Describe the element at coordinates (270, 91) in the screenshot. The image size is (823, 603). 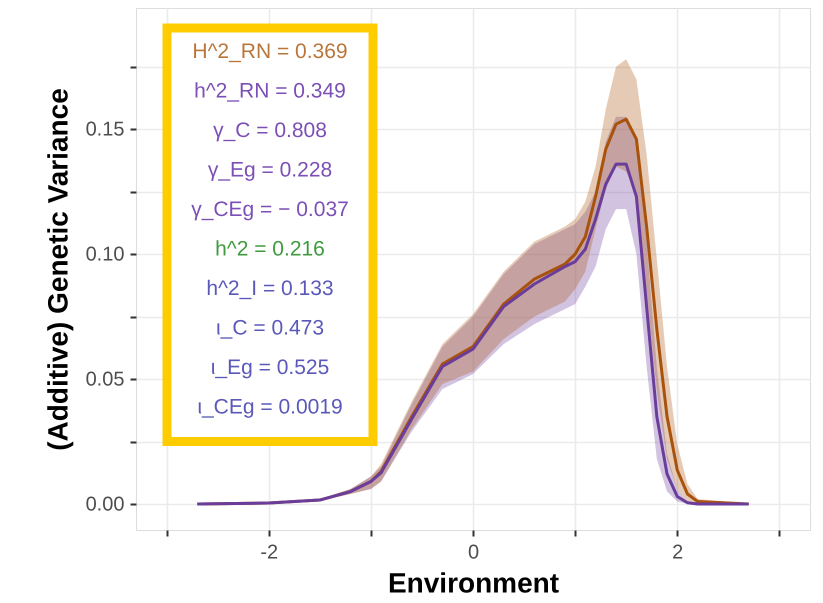
I see `annotation: h^2_RN = 0.349` at that location.